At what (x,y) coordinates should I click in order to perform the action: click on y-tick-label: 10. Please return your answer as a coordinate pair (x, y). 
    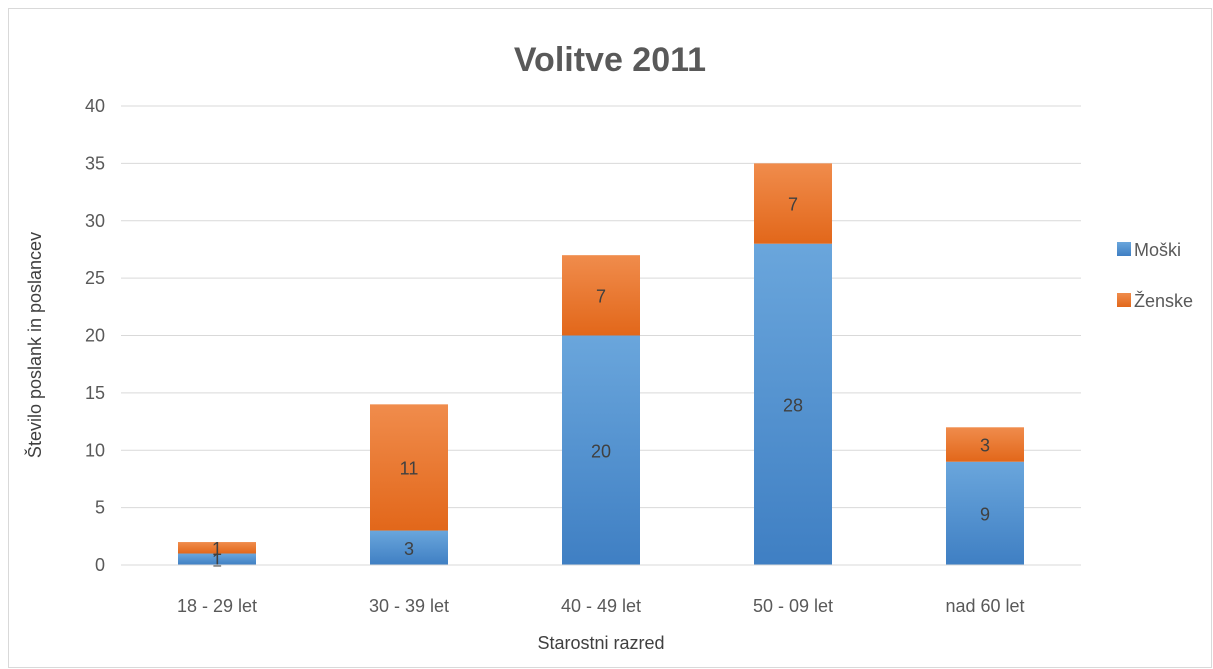
    Looking at the image, I should click on (95, 450).